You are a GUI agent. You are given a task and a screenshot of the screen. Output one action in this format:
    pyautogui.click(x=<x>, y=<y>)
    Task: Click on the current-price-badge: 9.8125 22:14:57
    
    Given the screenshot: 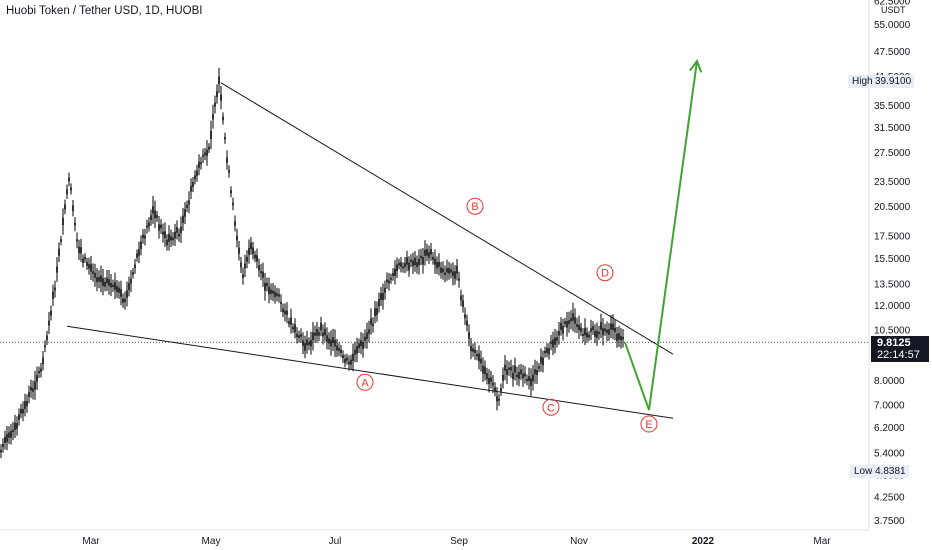 What is the action you would take?
    pyautogui.click(x=900, y=349)
    